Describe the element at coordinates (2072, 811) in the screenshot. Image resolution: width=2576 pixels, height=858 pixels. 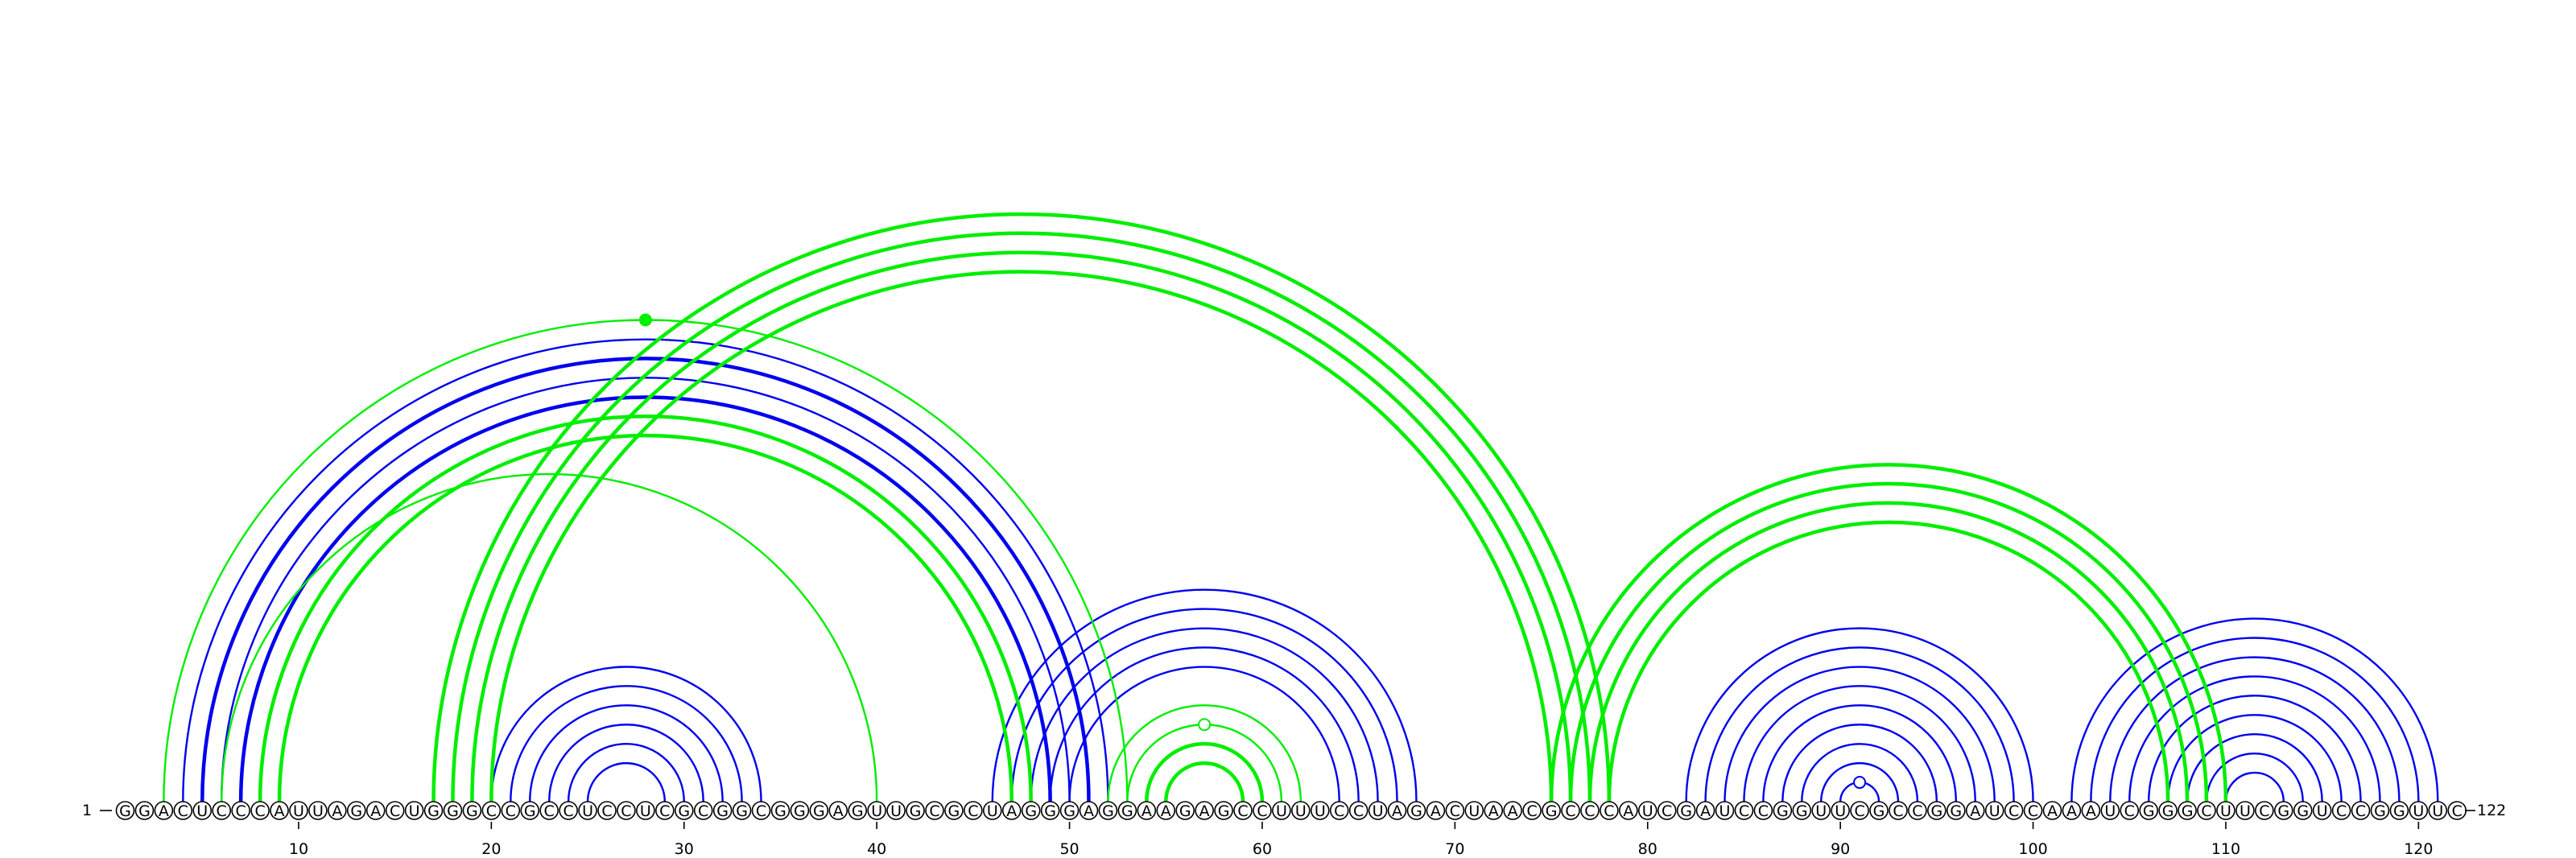
I see `nucleotide-102: A` at that location.